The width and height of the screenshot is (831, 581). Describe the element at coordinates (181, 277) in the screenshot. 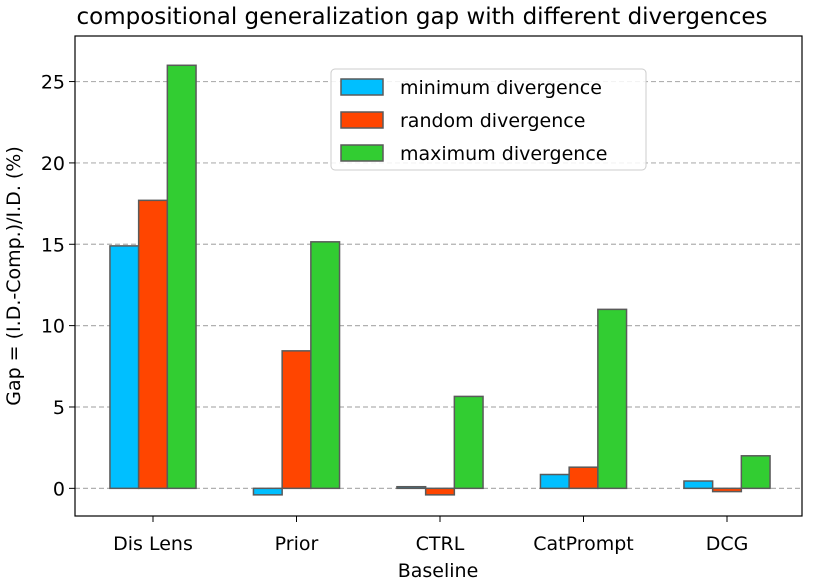

I see `bar-dis-lens-maximum` at that location.